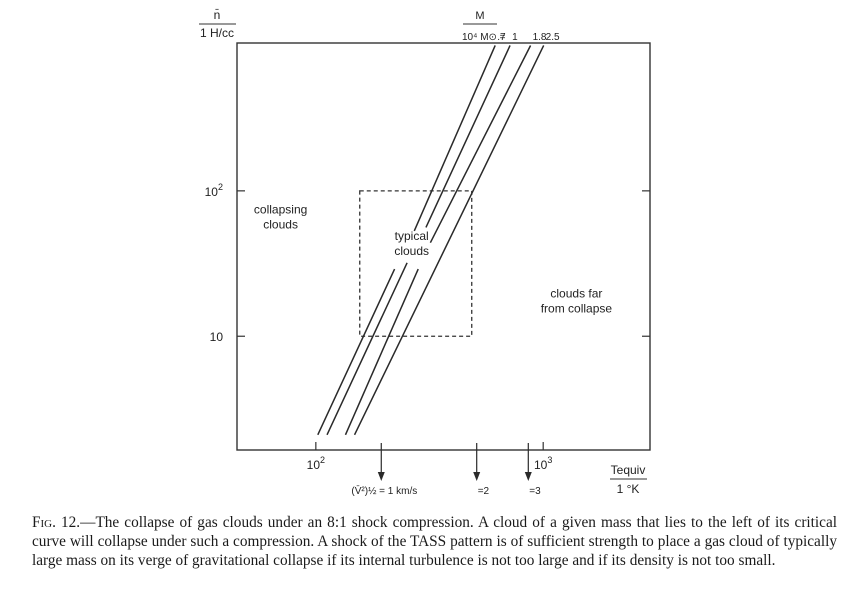 The height and width of the screenshot is (597, 858). What do you see at coordinates (484, 491) in the screenshot?
I see `marker-label-4: =2` at bounding box center [484, 491].